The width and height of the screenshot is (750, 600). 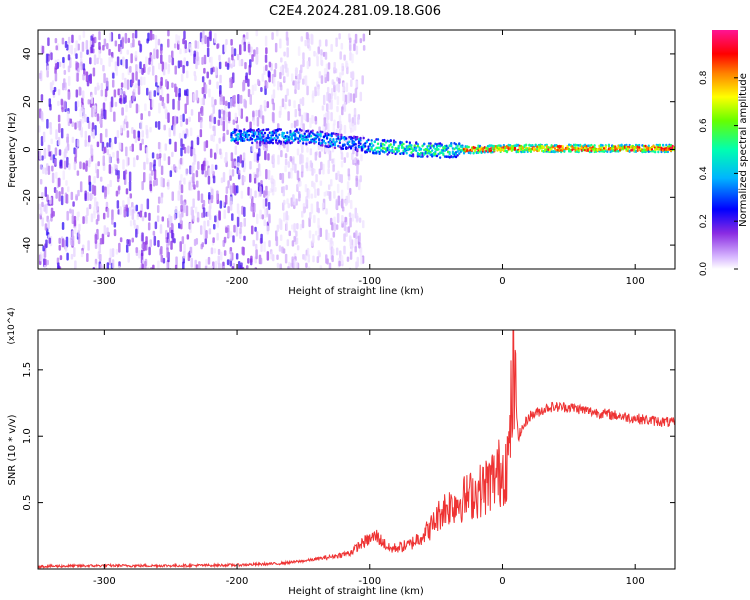 I want to click on x-tick-label: 0, so click(x=502, y=281).